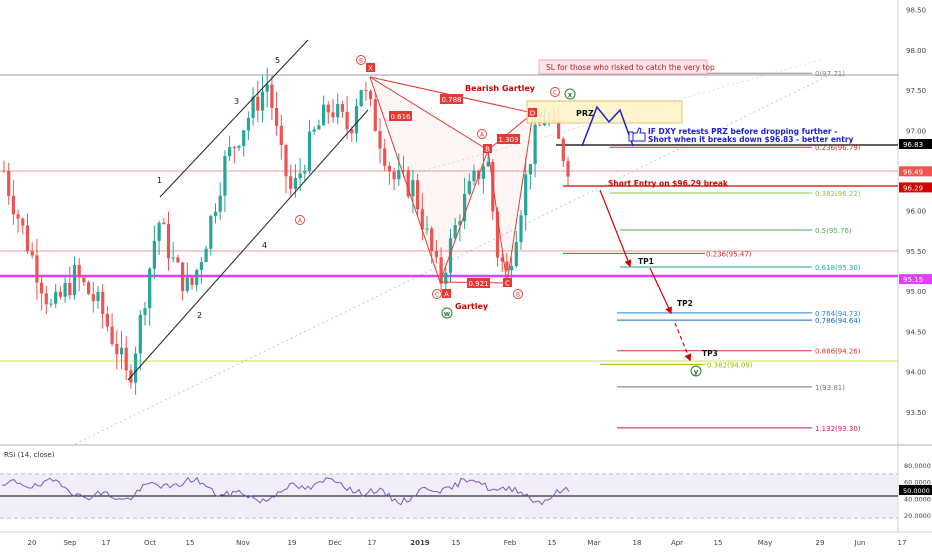 The image size is (932, 554). What do you see at coordinates (916, 292) in the screenshot?
I see `price-tick-label: 95.00` at bounding box center [916, 292].